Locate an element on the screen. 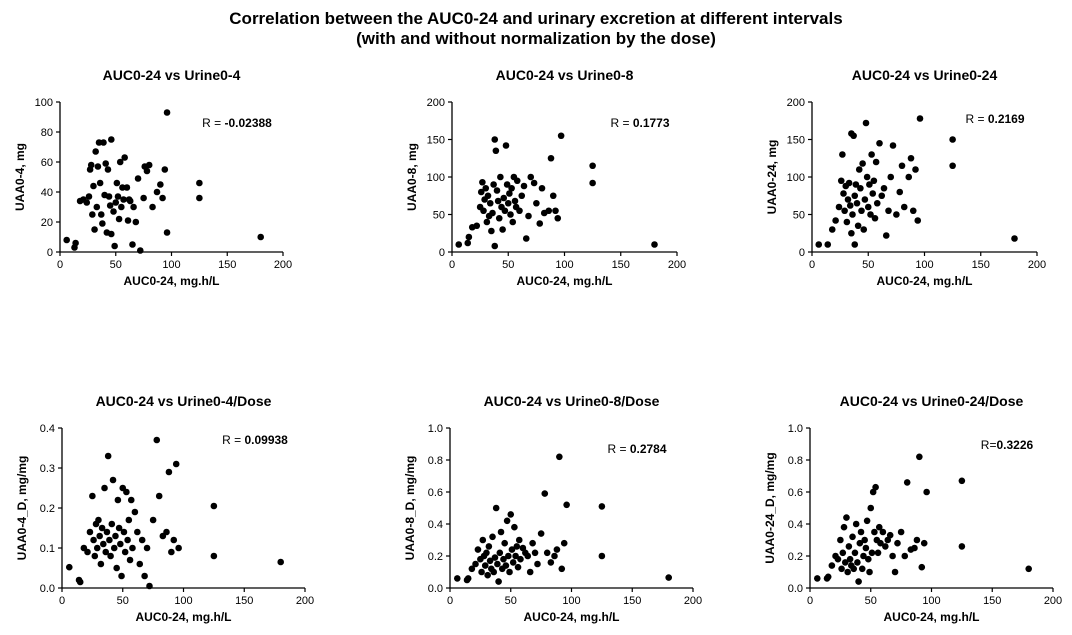 The width and height of the screenshot is (1072, 635). plot6-x-tick-label: 50 is located at coordinates (871, 601).